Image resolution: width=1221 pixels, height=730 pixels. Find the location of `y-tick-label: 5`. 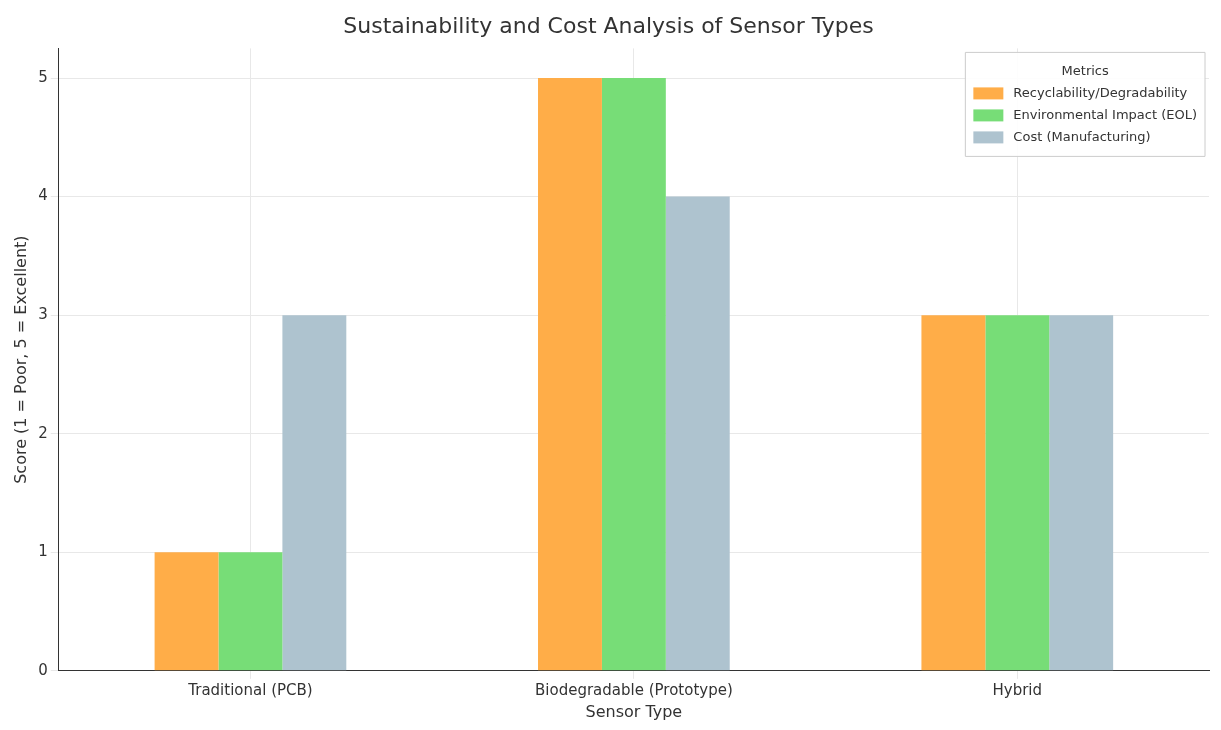

y-tick-label: 5 is located at coordinates (43, 76).